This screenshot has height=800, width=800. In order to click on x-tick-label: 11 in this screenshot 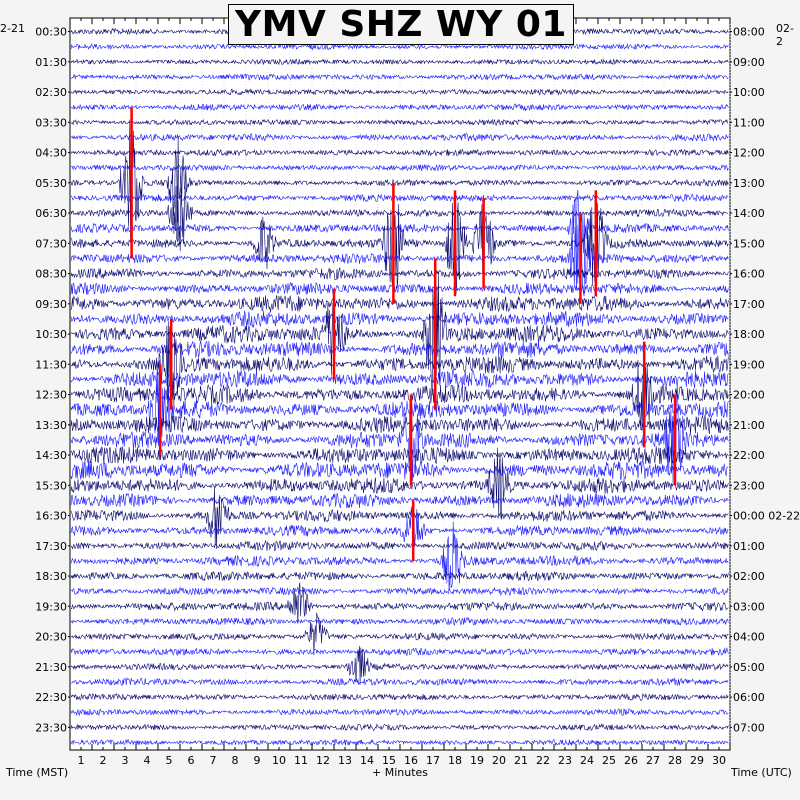, I will do `click(301, 760)`.